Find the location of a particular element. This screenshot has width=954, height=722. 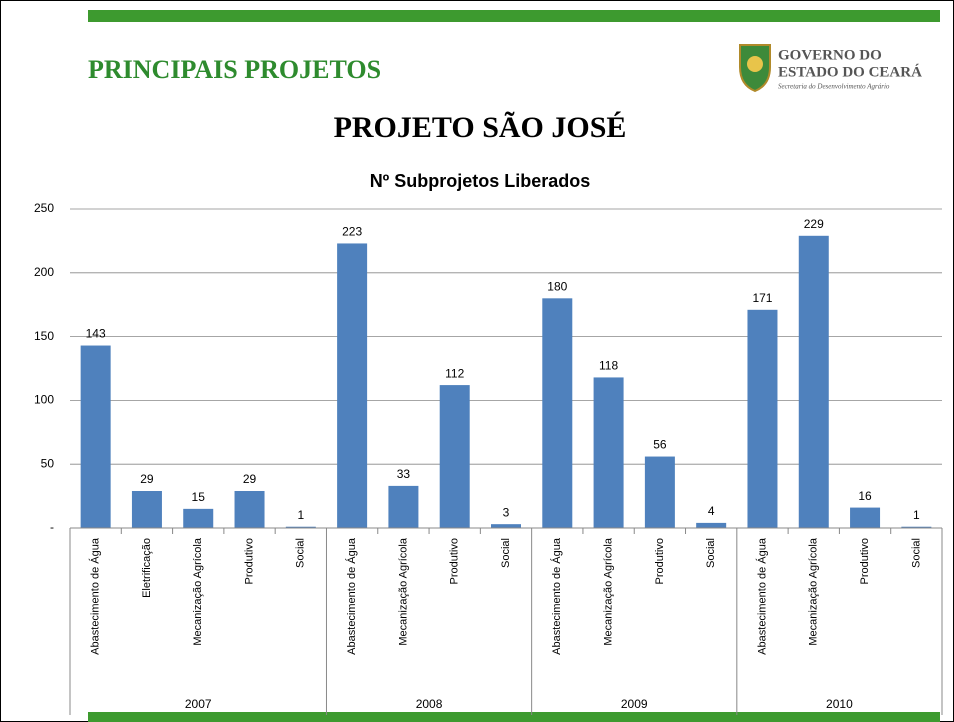

y-tick-label: 200 is located at coordinates (44, 272).